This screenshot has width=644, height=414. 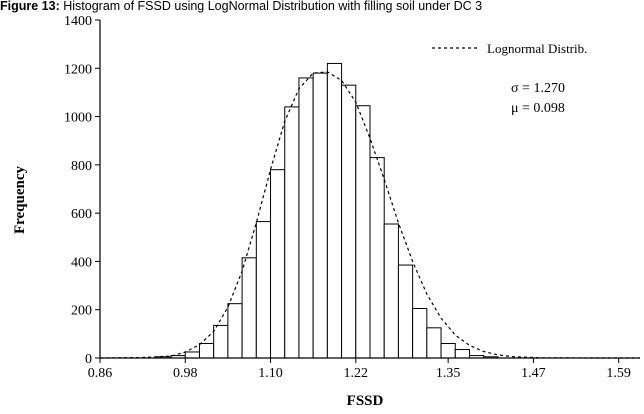 I want to click on x-tick-label-5: 1.47, so click(x=533, y=373).